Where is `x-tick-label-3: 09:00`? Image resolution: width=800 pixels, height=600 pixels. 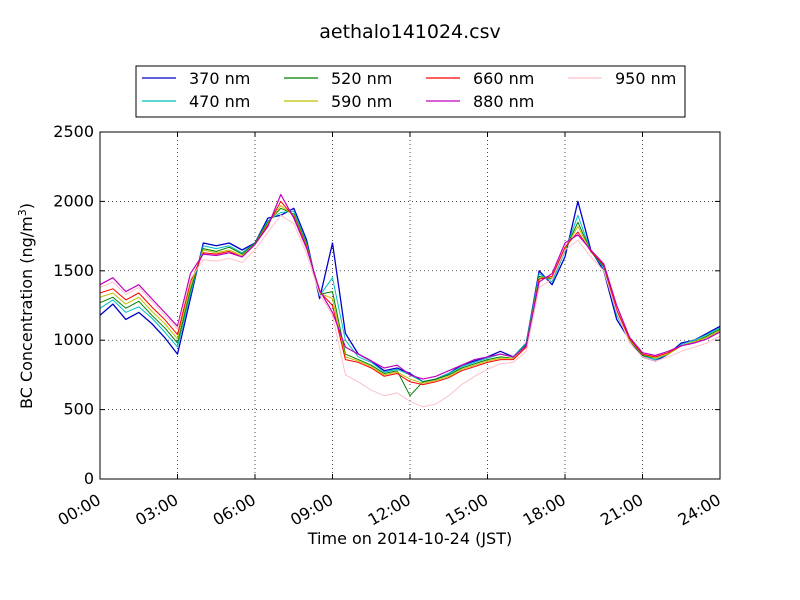 x-tick-label-3: 09:00 is located at coordinates (311, 510).